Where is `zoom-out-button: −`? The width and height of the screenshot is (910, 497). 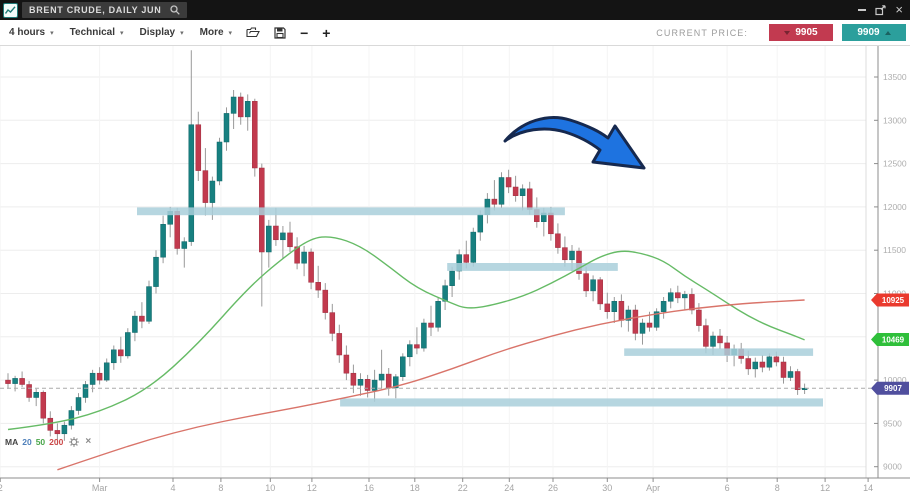 zoom-out-button: − is located at coordinates (304, 32).